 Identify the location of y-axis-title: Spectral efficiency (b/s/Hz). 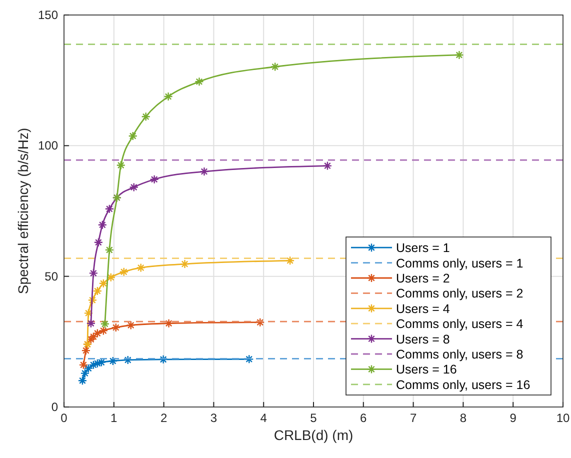
(23, 211).